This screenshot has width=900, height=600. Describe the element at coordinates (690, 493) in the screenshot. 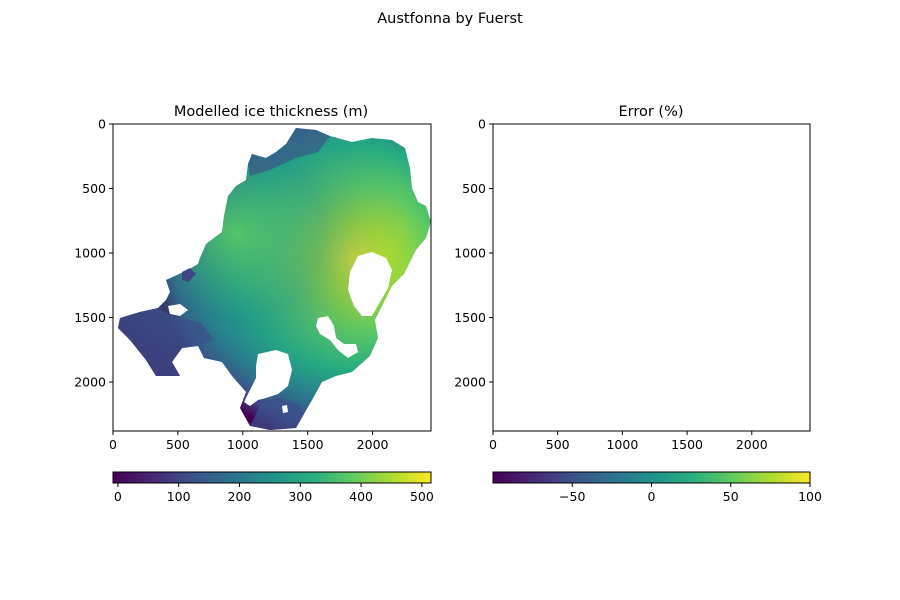

I see `colorbar-2-ticks: −50 0 50 100` at that location.